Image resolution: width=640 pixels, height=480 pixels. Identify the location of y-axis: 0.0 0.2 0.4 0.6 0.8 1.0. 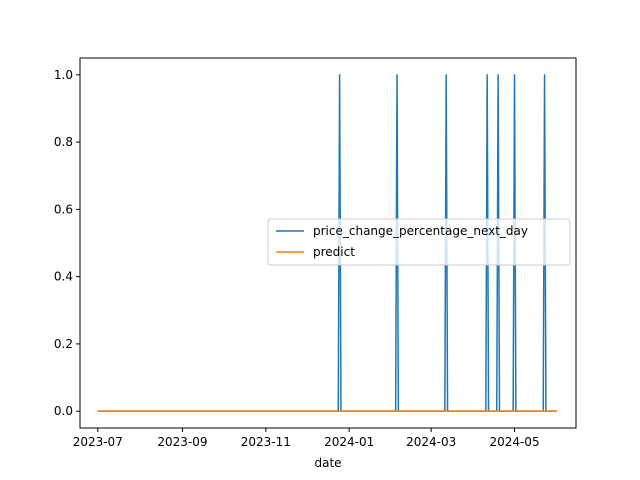
(67, 243).